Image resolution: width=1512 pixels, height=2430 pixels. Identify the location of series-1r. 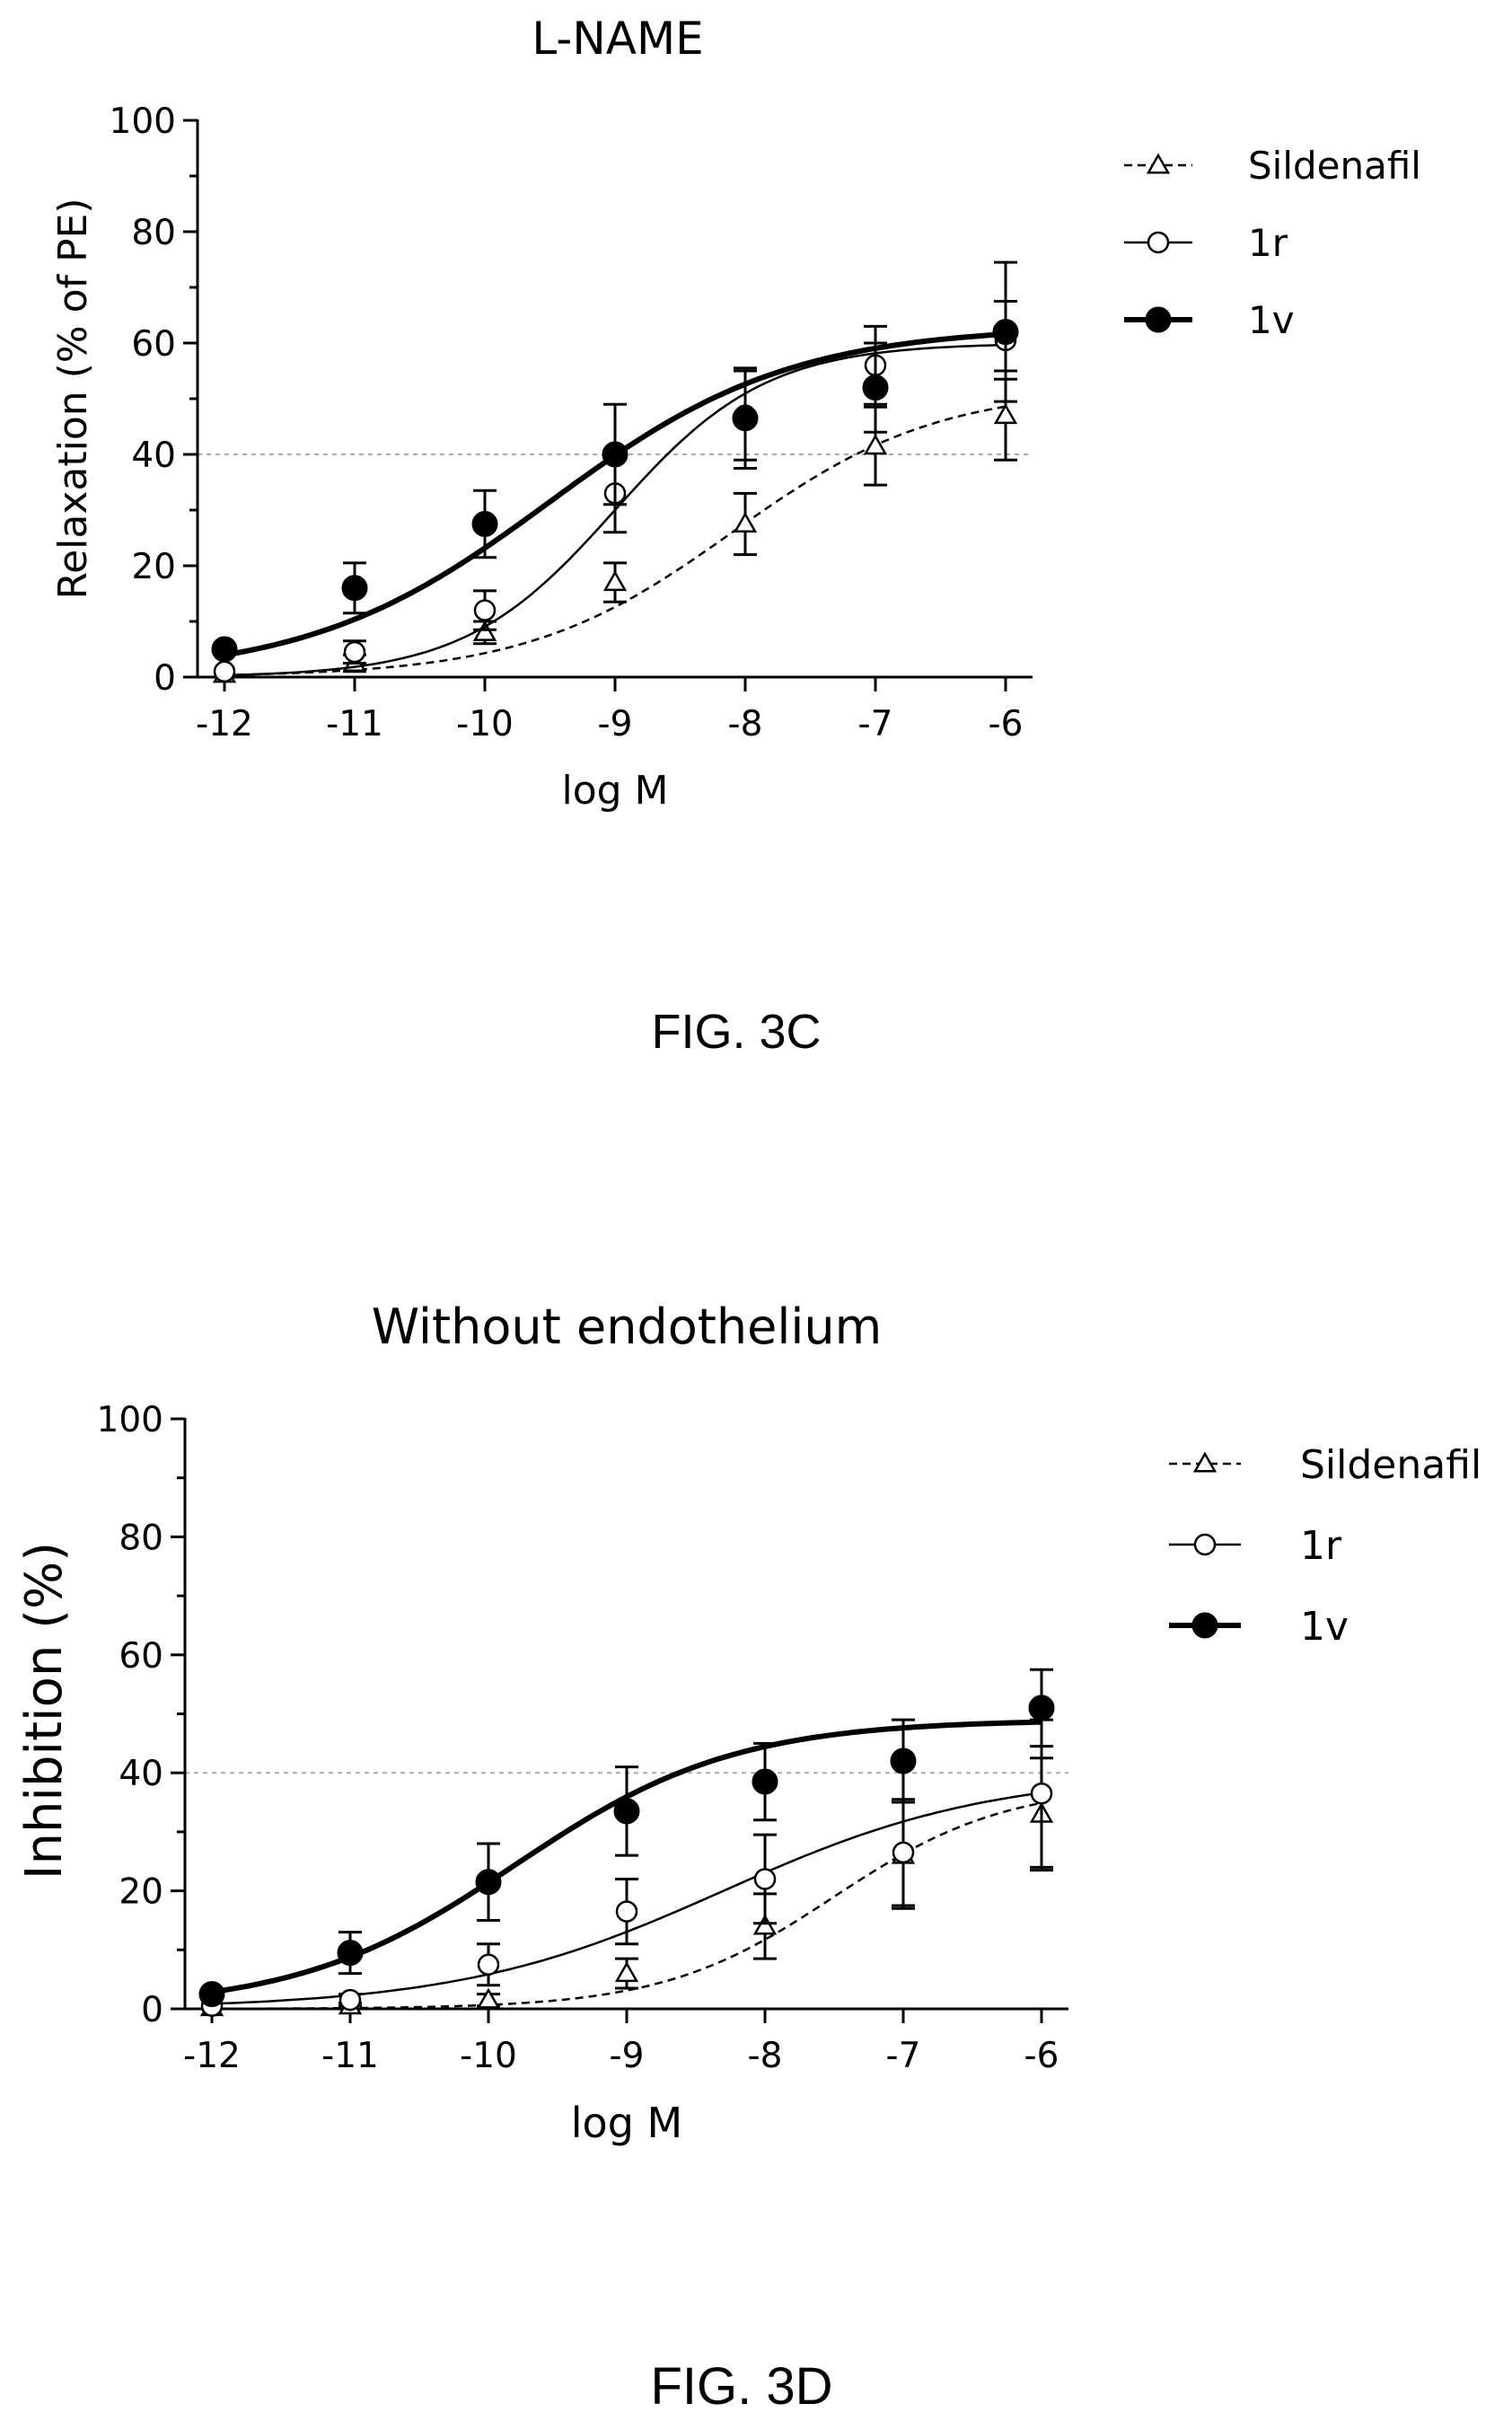
(626, 1867).